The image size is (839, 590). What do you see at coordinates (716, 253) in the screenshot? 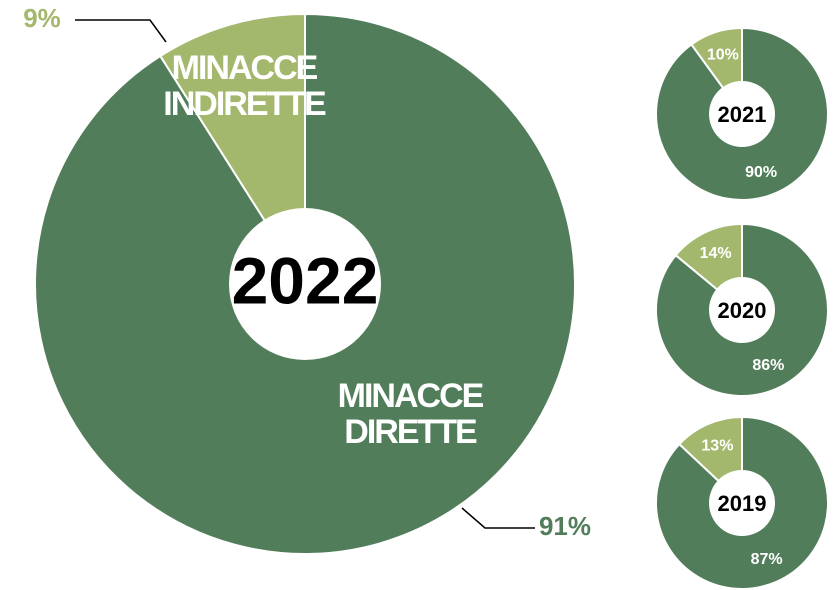
I see `value-label: 14%` at bounding box center [716, 253].